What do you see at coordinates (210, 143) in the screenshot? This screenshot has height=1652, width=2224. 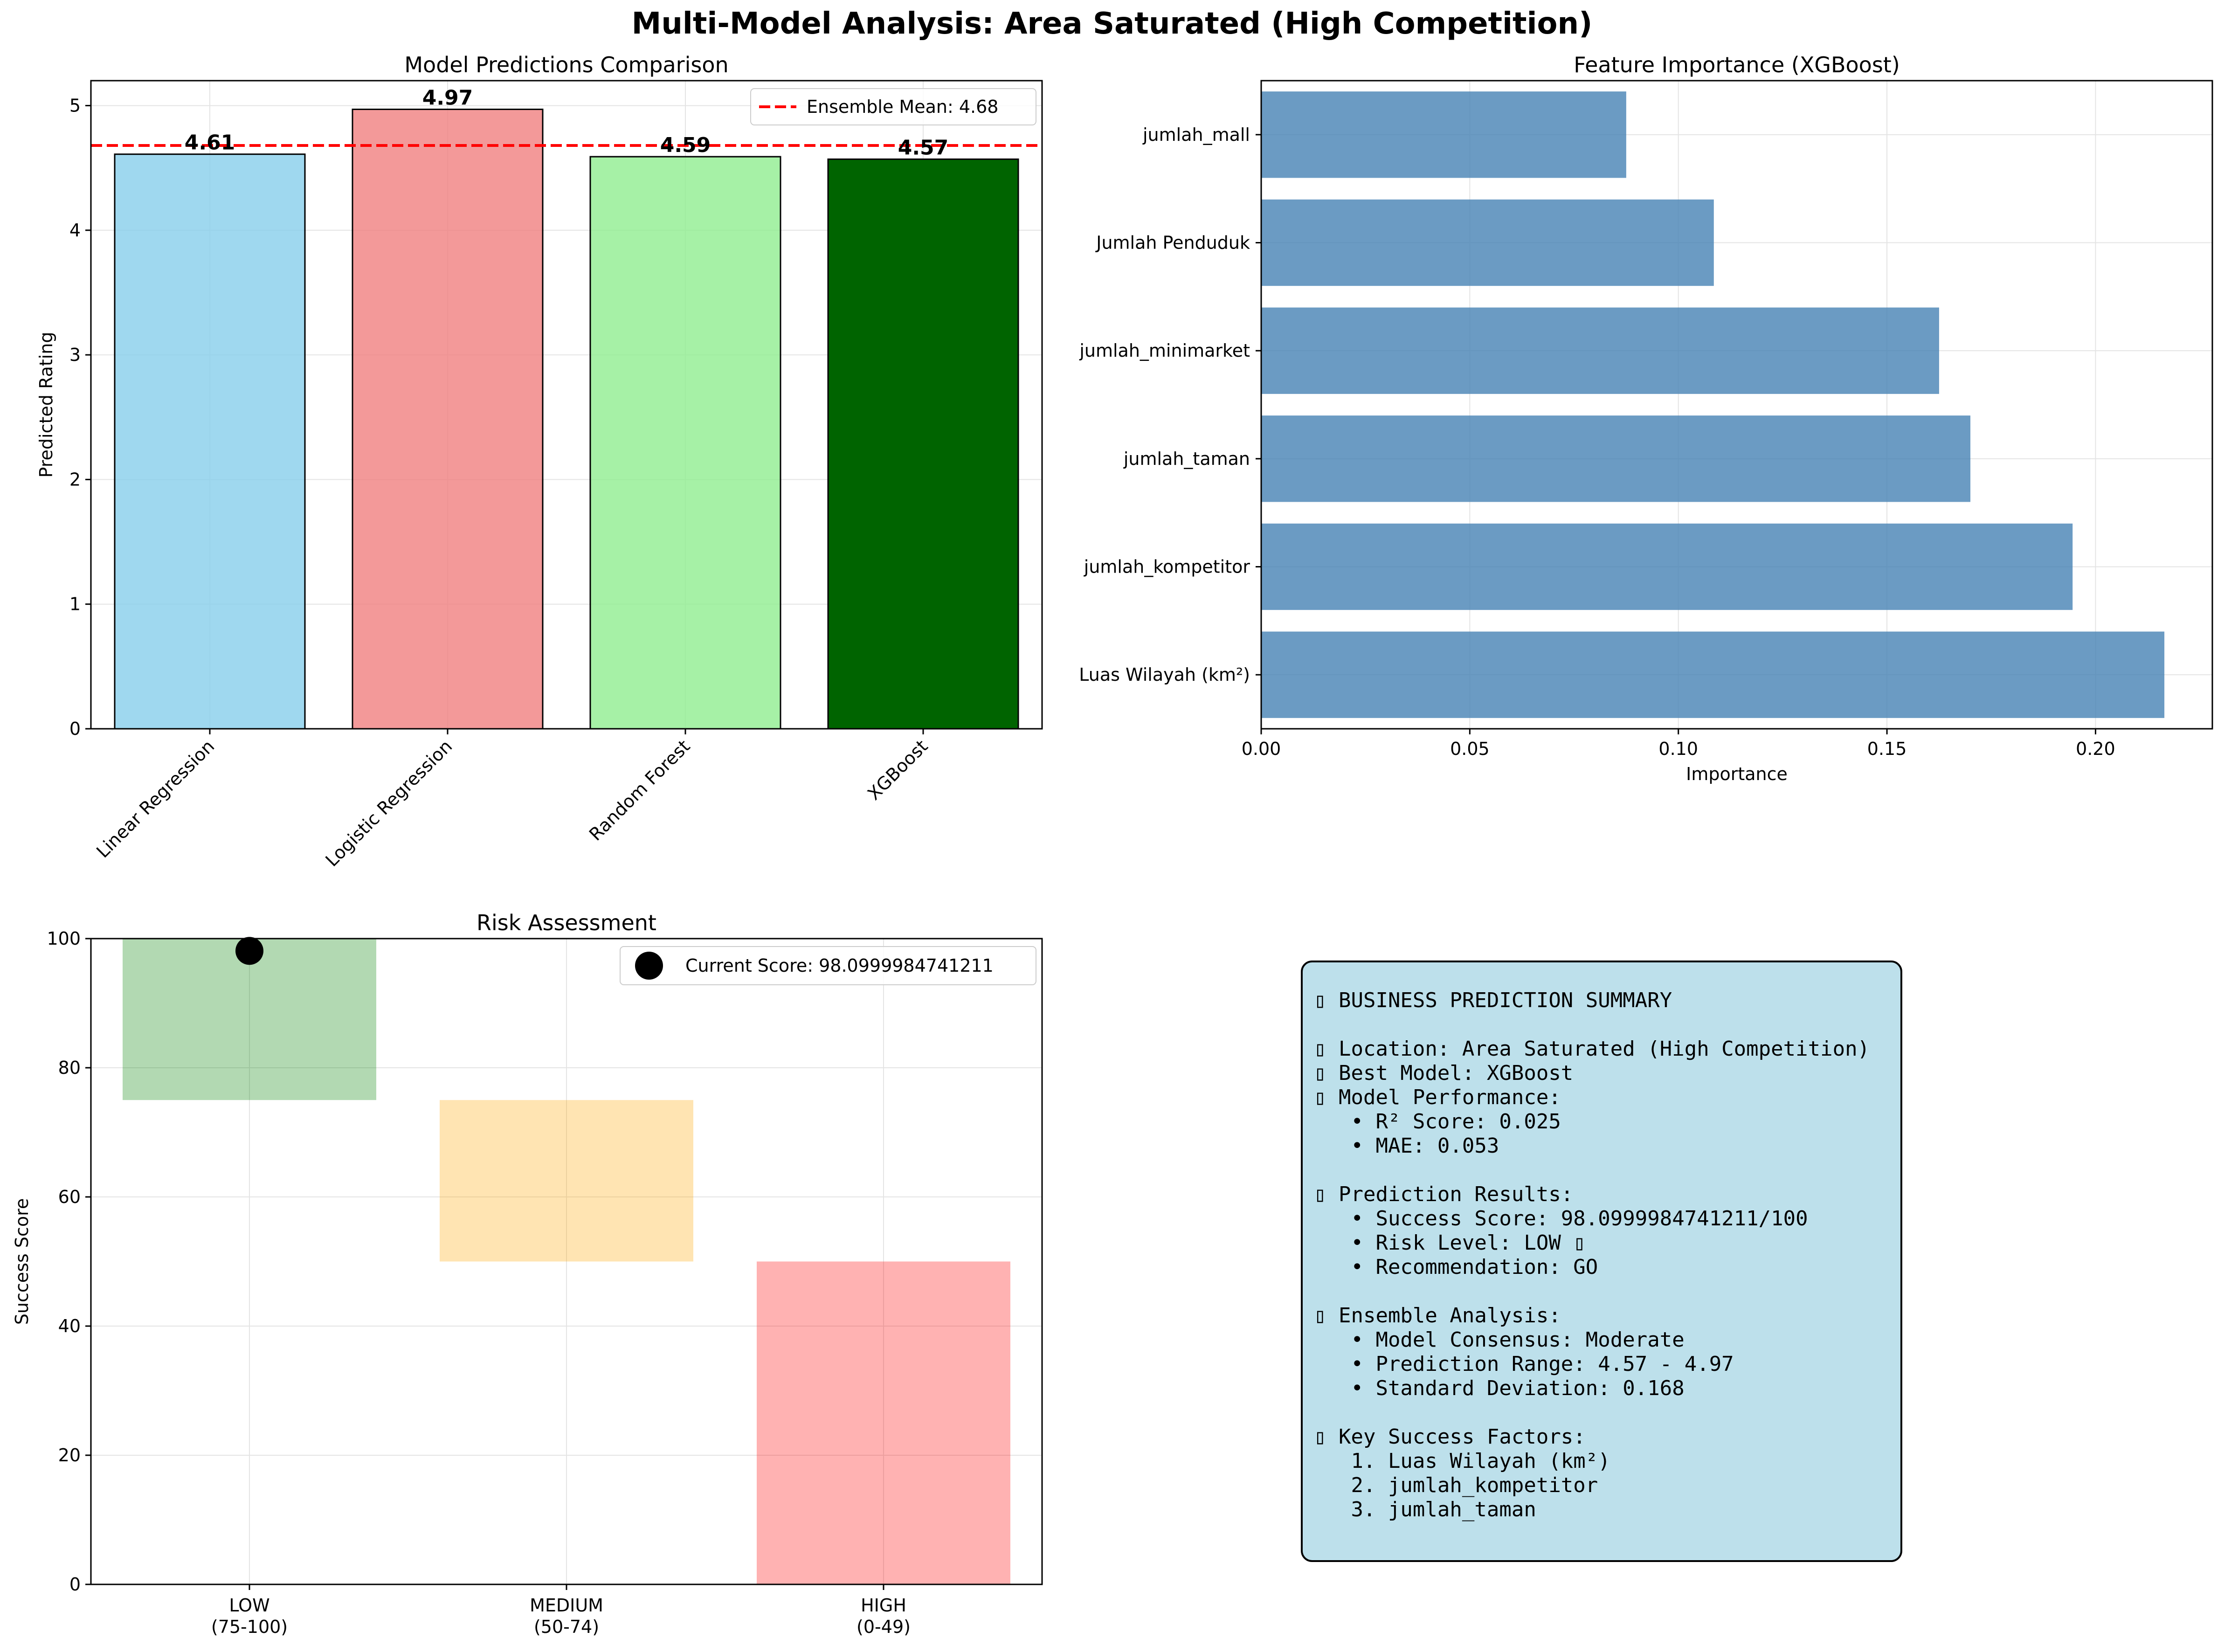 I see `bar-value-label: 4.61` at bounding box center [210, 143].